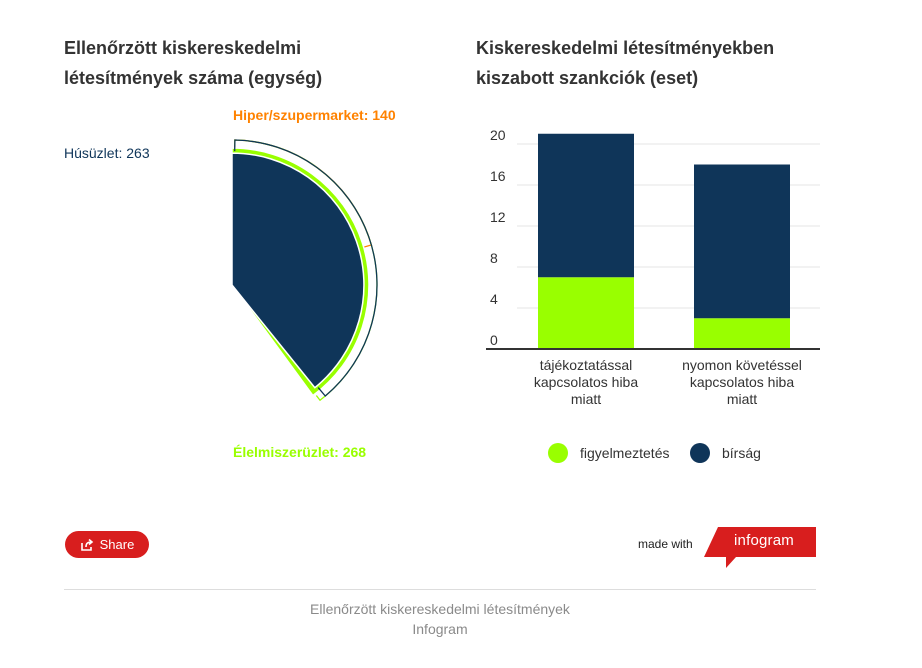 This screenshot has width=922, height=668. Describe the element at coordinates (498, 217) in the screenshot. I see `y-tick-label: 12` at that location.